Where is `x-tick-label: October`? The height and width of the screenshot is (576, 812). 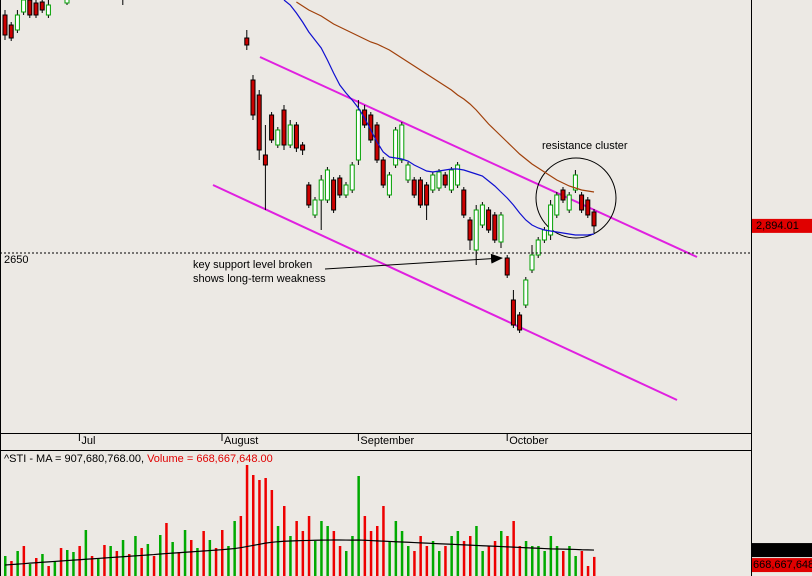
x-tick-label: October is located at coordinates (528, 441).